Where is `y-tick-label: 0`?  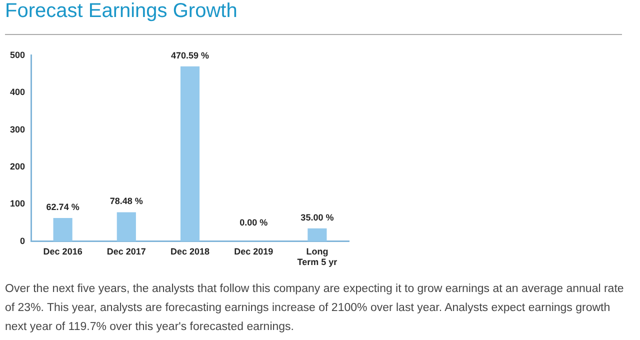
y-tick-label: 0 is located at coordinates (23, 241).